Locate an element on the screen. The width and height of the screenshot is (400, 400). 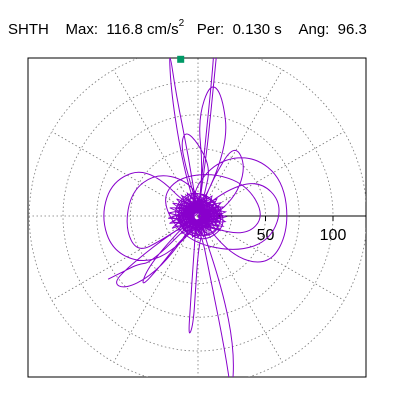
period-label: Per: is located at coordinates (210, 29).